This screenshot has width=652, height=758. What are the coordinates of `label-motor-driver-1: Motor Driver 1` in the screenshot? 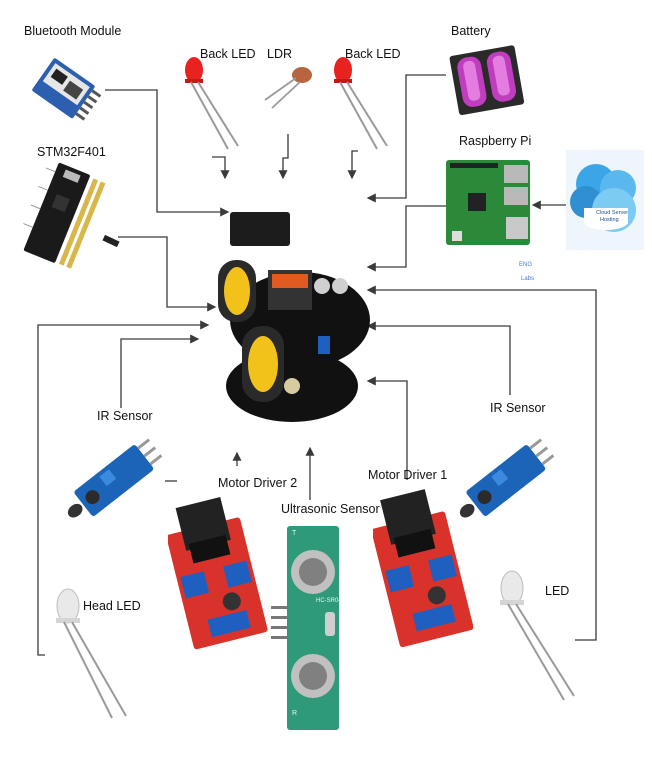 It's located at (408, 475).